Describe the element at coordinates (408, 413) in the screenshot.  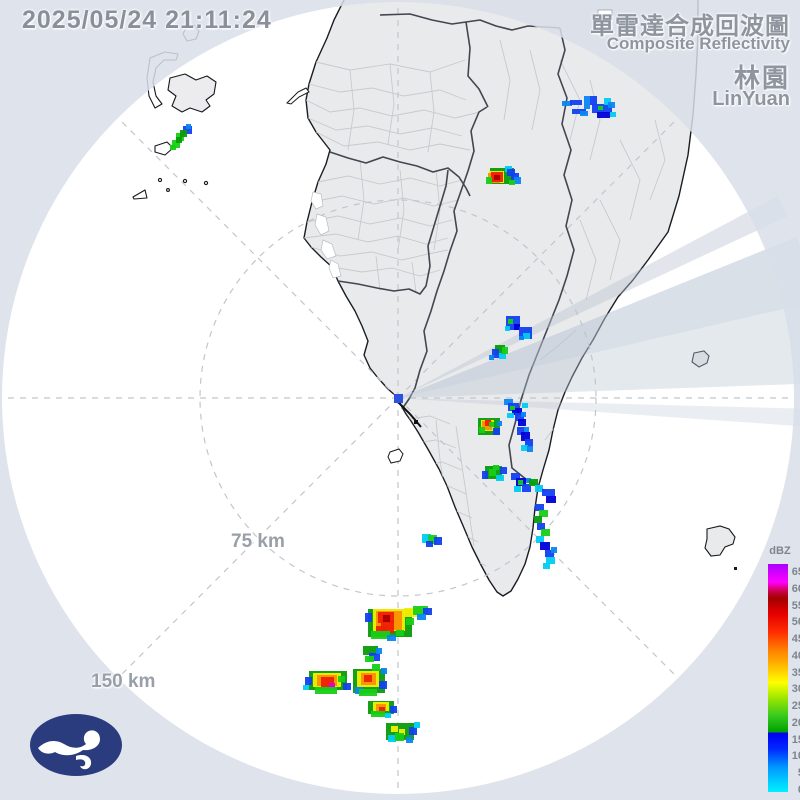
I see `harbor-breakwater` at that location.